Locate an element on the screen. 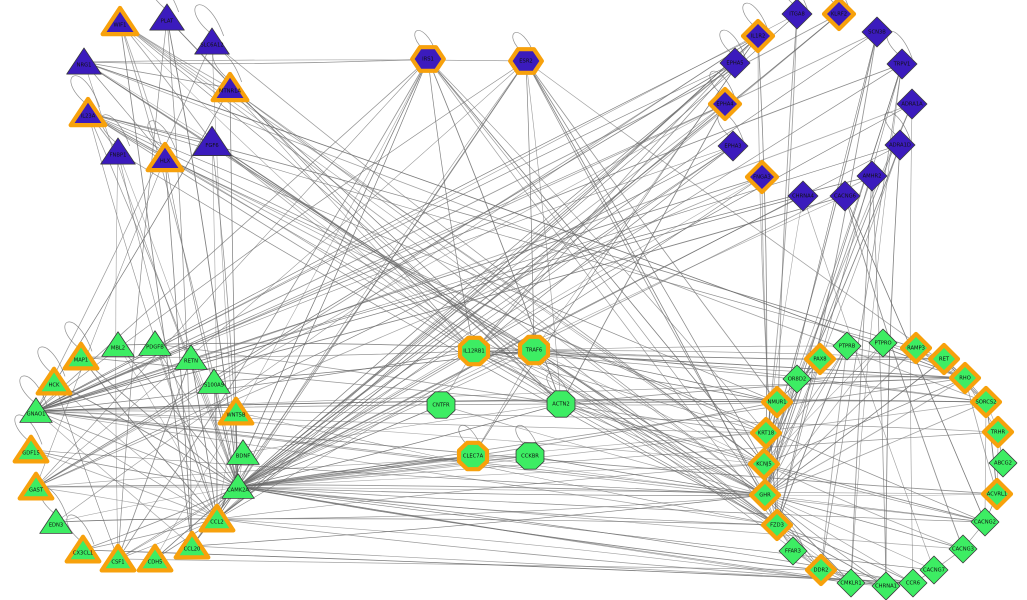  graph-node-gast is located at coordinates (36, 486).